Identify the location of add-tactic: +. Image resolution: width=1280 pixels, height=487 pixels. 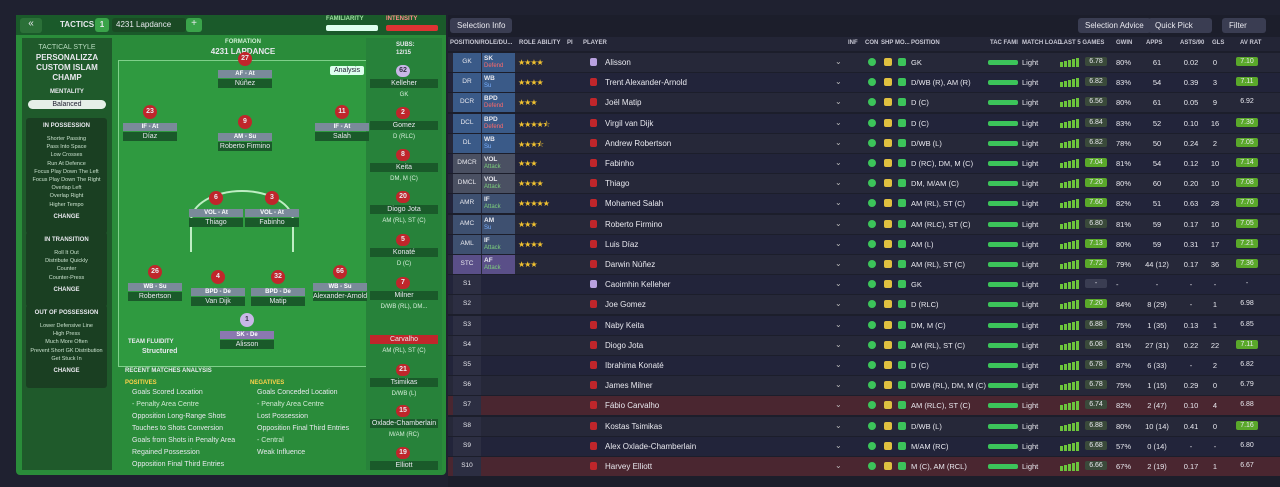
(194, 25).